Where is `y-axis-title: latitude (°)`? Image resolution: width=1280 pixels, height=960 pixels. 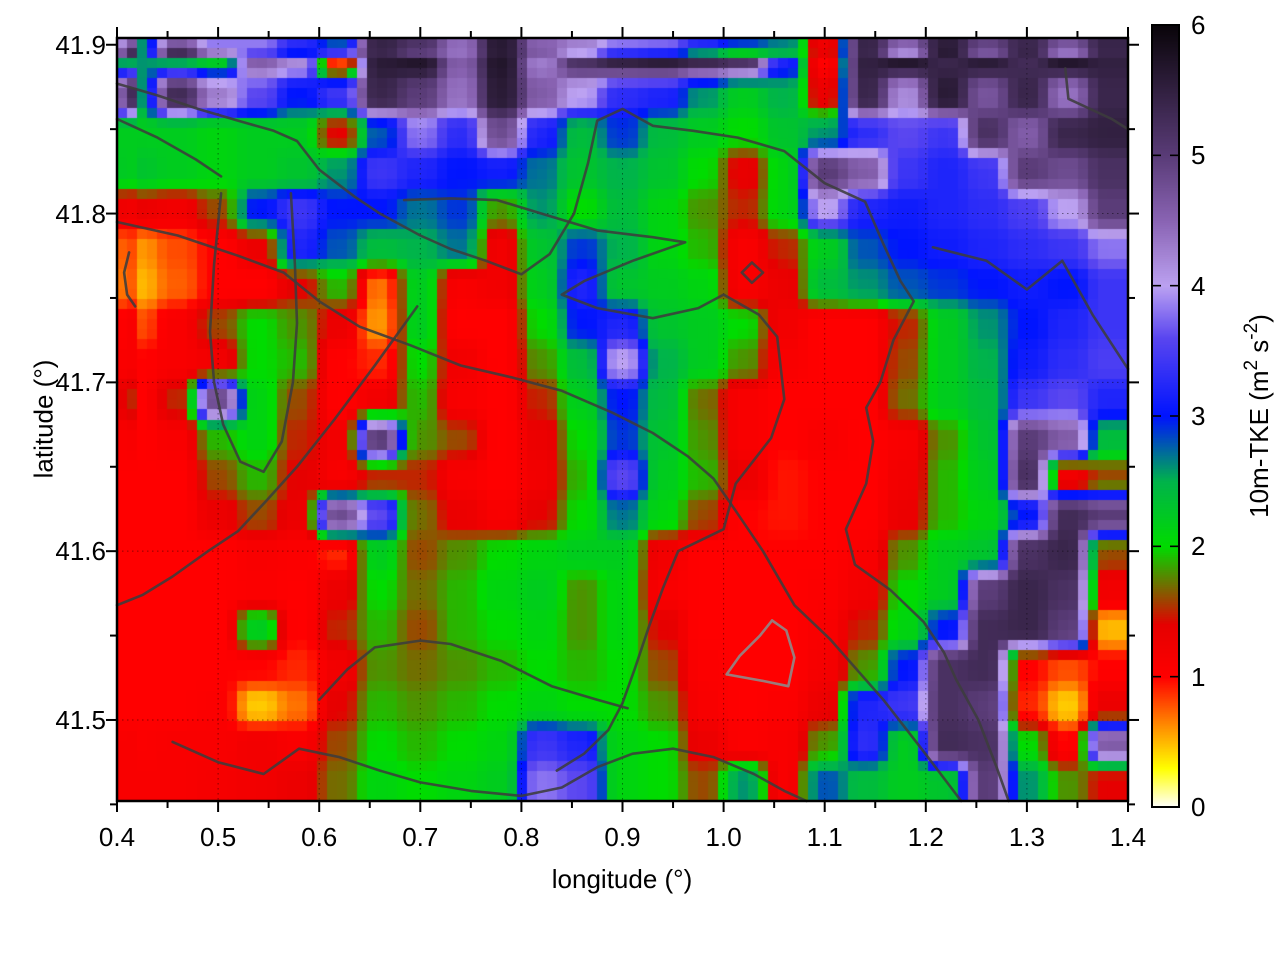 y-axis-title: latitude (°) is located at coordinates (43, 419).